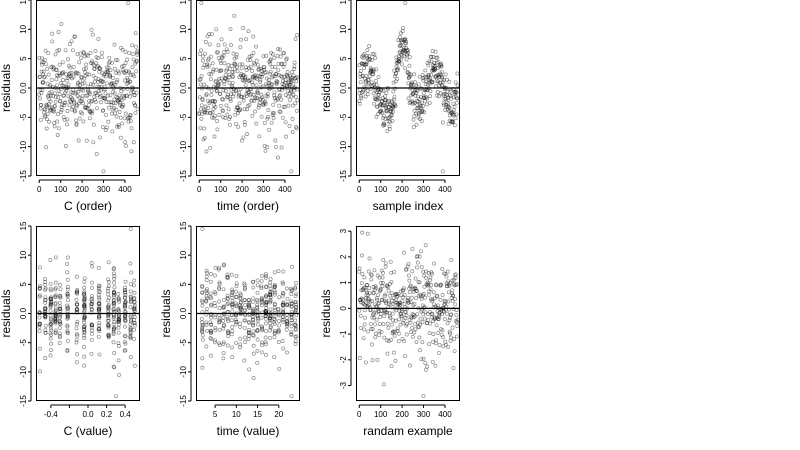  What do you see at coordinates (23, 117) in the screenshot?
I see `y-tick-label: -5` at bounding box center [23, 117].